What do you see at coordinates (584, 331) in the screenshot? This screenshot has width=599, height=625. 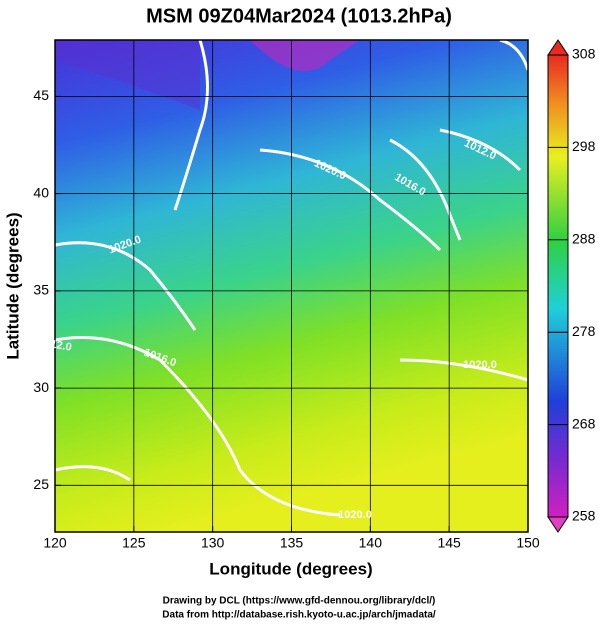 I see `colorbar-tick-label: 278` at bounding box center [584, 331].